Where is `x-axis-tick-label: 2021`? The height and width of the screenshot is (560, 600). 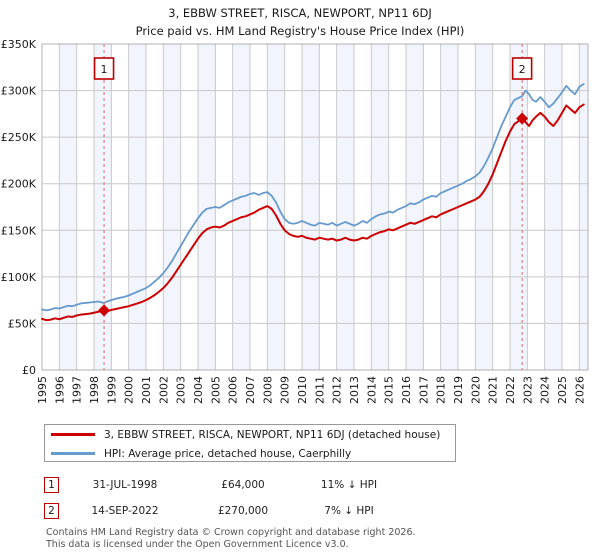
x-axis-tick-label: 2021 is located at coordinates (493, 390).